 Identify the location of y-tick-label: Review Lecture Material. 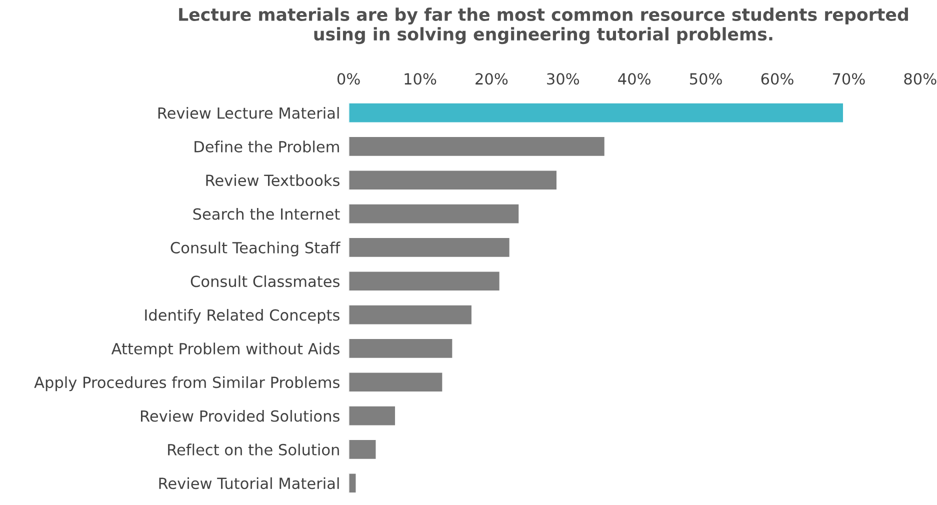
(248, 112).